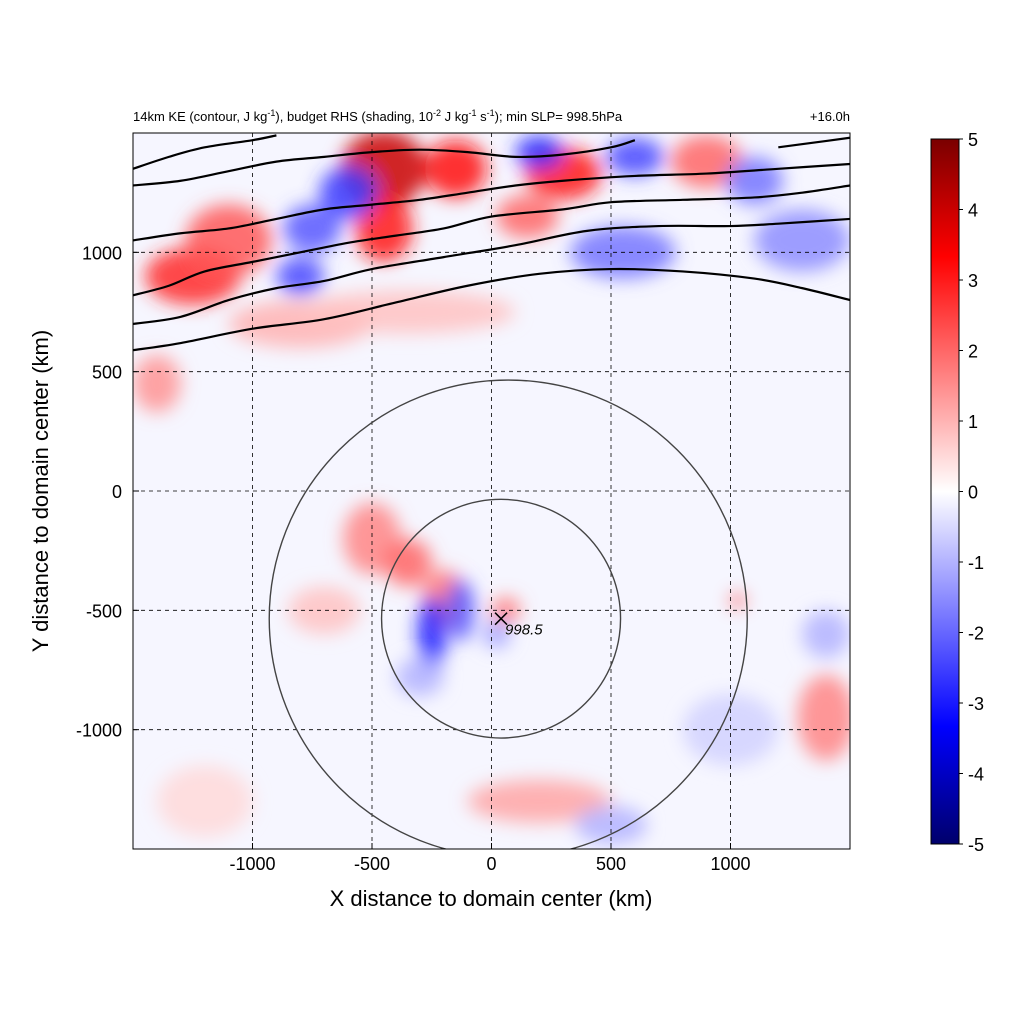 Image resolution: width=1024 pixels, height=1024 pixels. Describe the element at coordinates (107, 492) in the screenshot. I see `y-ticks: -1000 -500 0 500 1000` at that location.